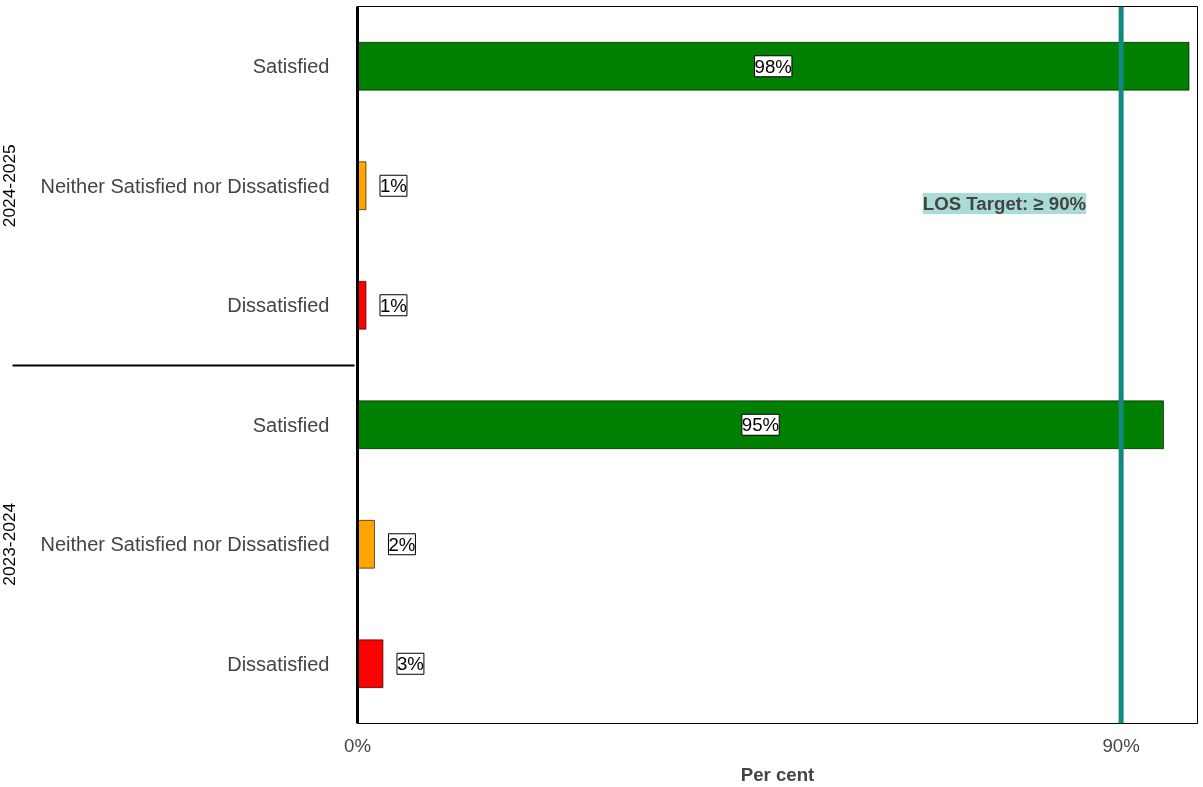 Image resolution: width=1203 pixels, height=787 pixels. I want to click on data-label: 2%, so click(402, 544).